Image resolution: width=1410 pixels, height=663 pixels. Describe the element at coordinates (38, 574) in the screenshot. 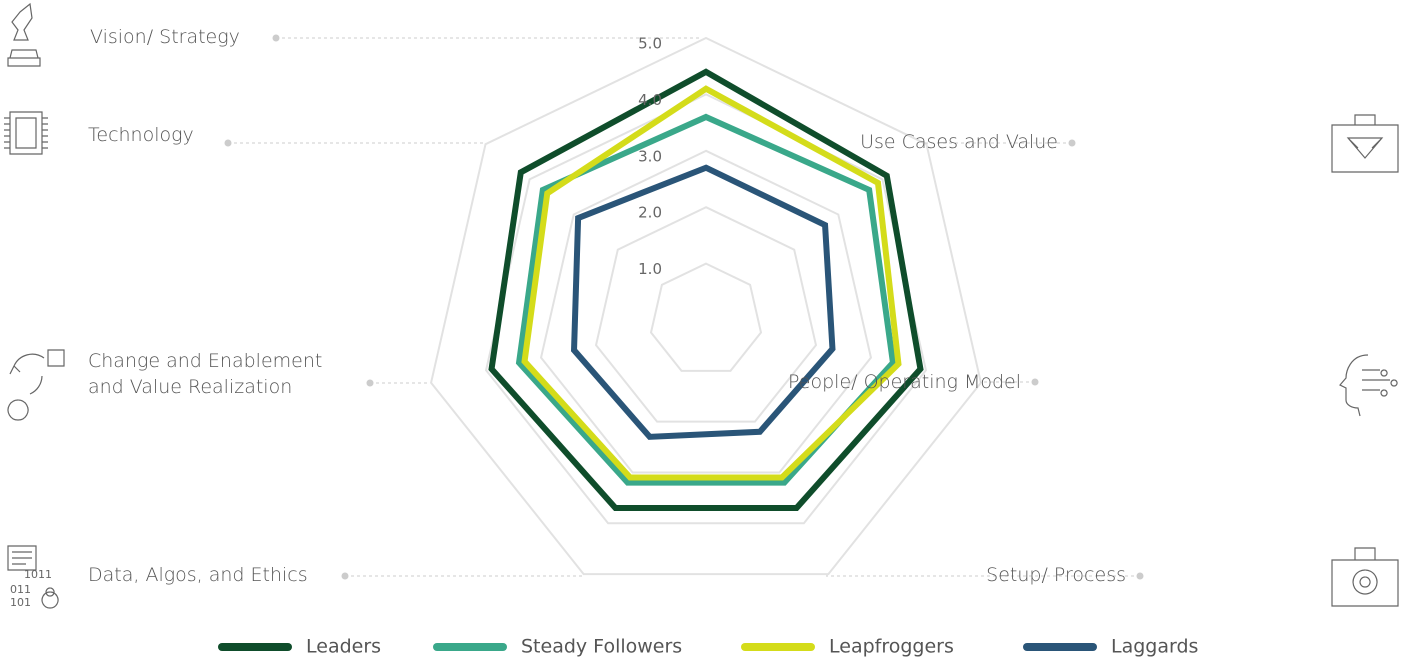

I see `binary-icon: 1011` at that location.